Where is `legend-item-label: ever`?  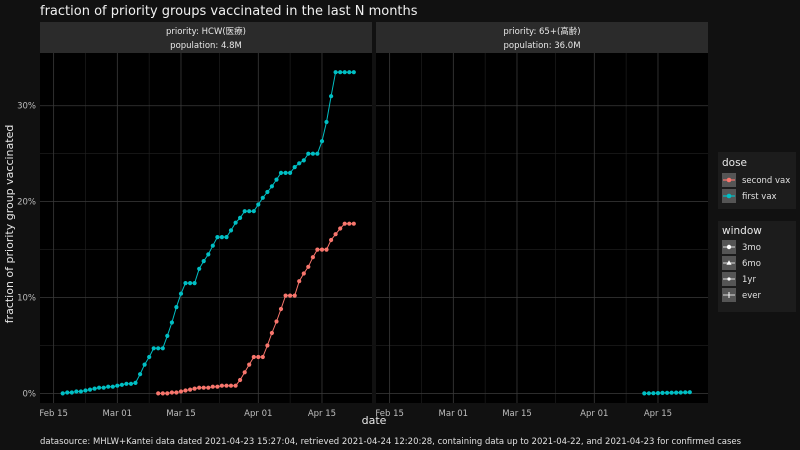 legend-item-label: ever is located at coordinates (751, 296).